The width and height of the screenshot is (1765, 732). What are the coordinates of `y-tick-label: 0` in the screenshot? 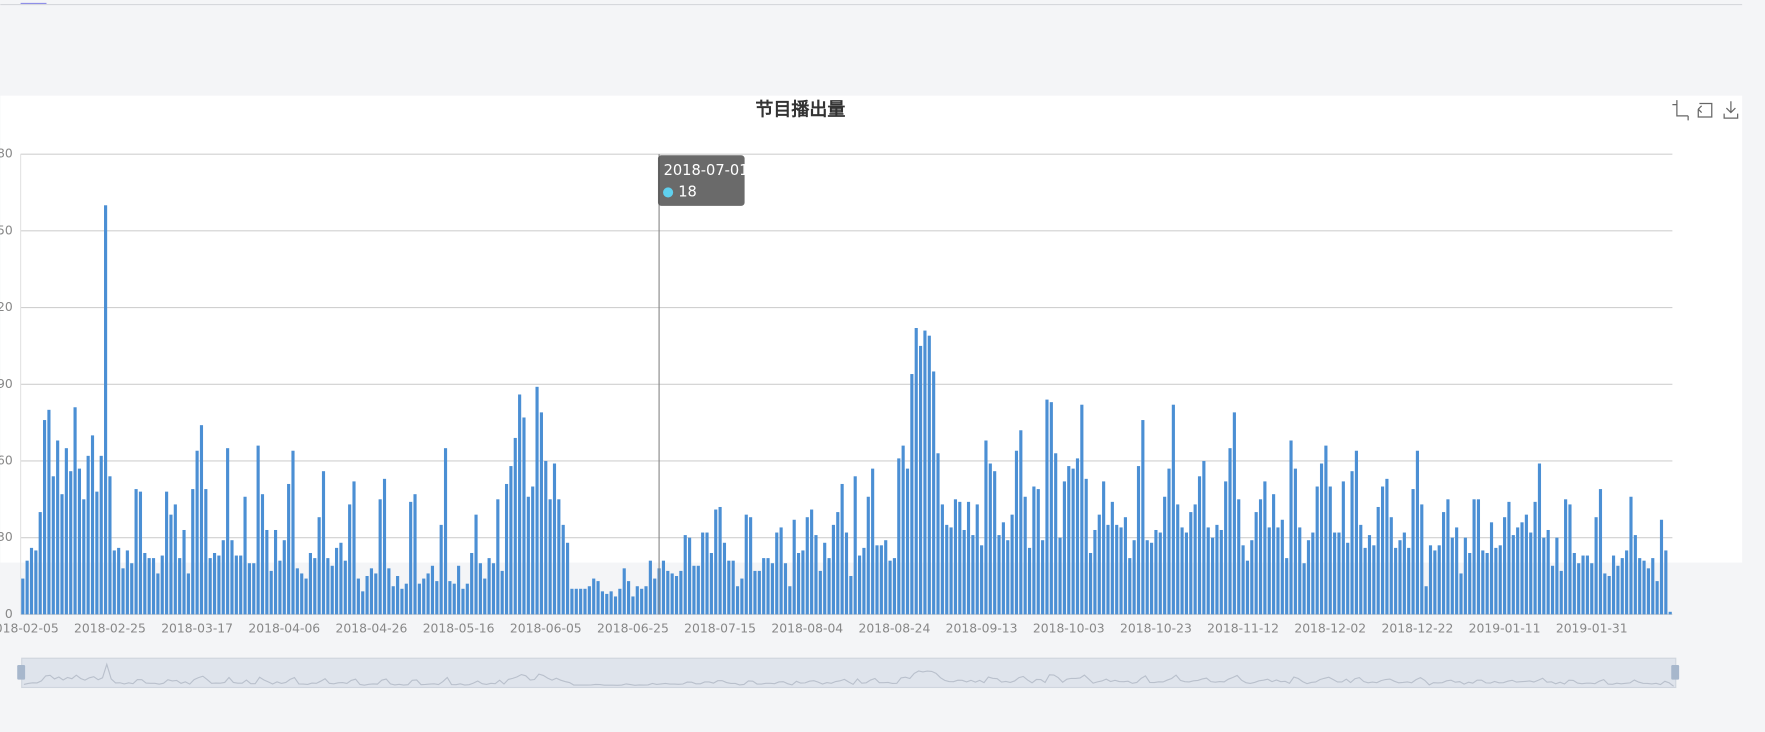 It's located at (9, 614).